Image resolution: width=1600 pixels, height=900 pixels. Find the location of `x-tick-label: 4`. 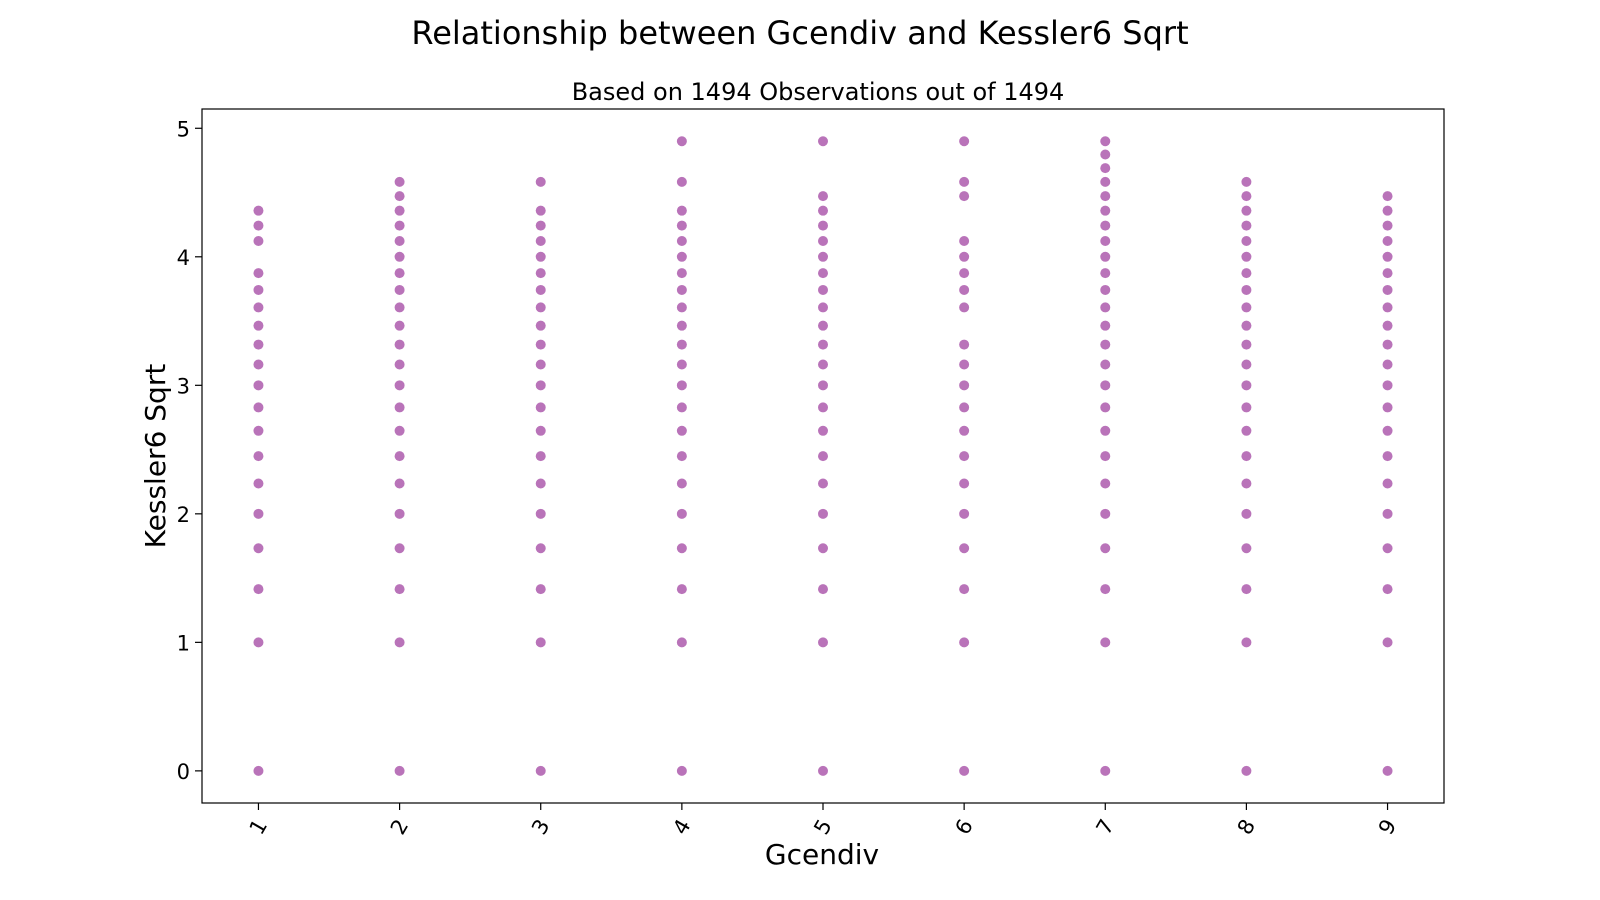

x-tick-label: 4 is located at coordinates (681, 827).